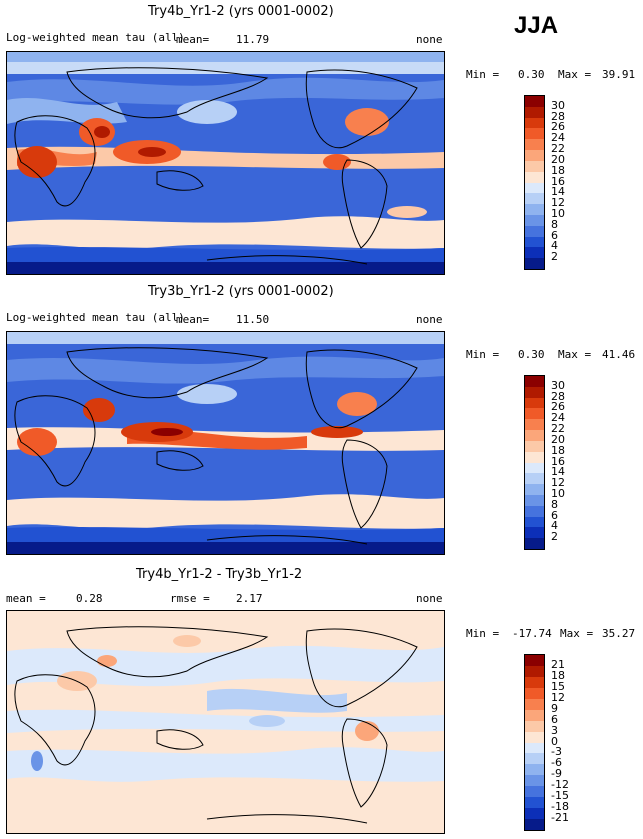  Describe the element at coordinates (193, 39) in the screenshot. I see `panel-1-mean-label: mean=` at that location.